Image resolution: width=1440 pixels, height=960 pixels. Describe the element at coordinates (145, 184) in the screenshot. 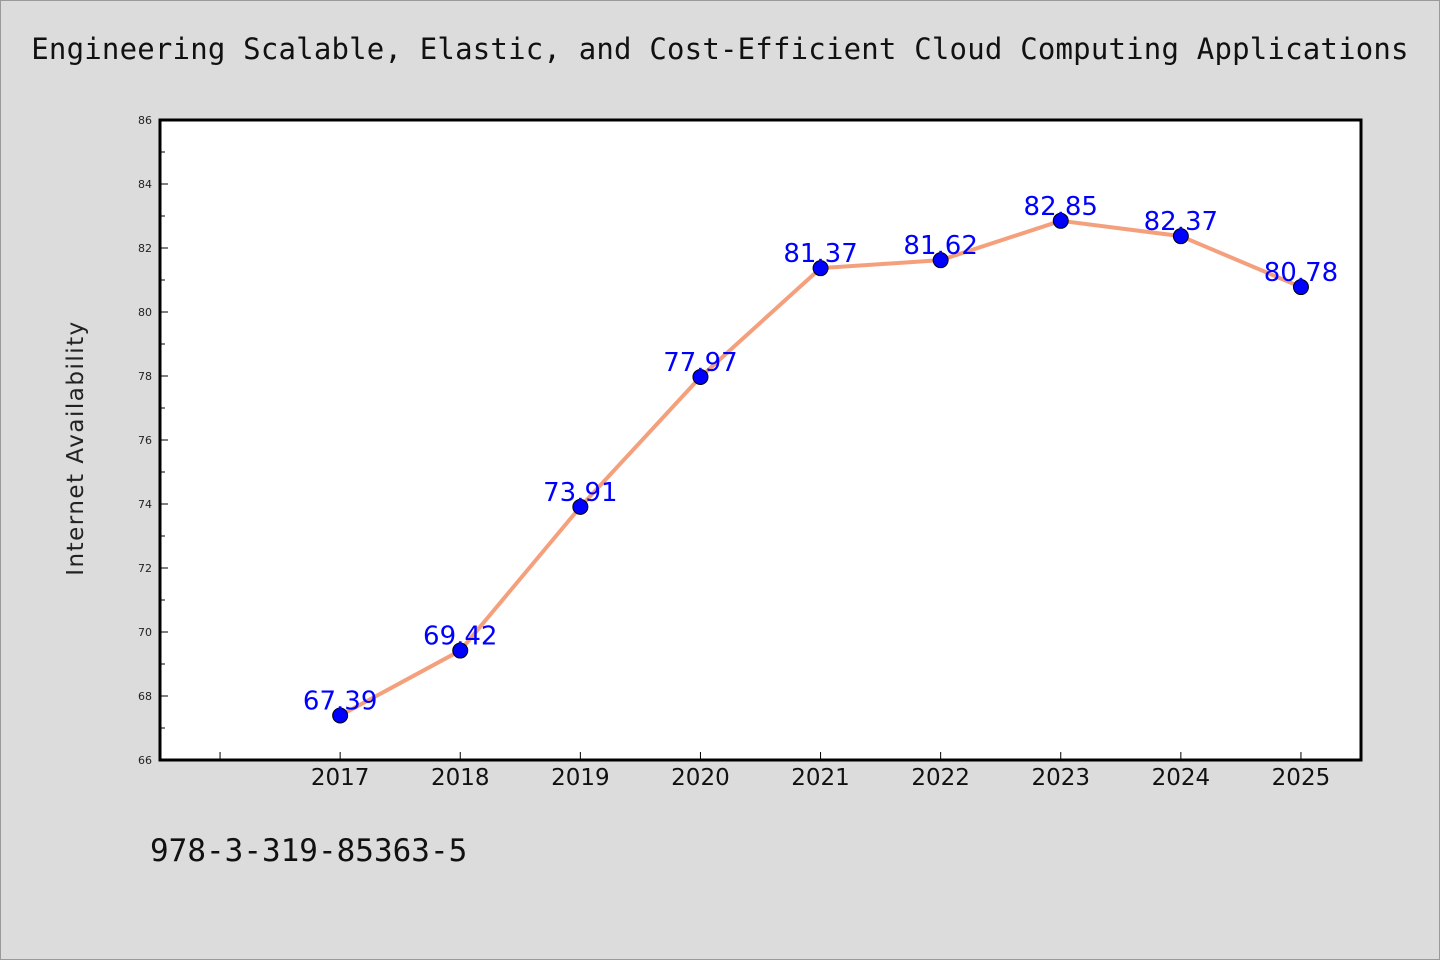

I see `y-tick-label: 84` at that location.